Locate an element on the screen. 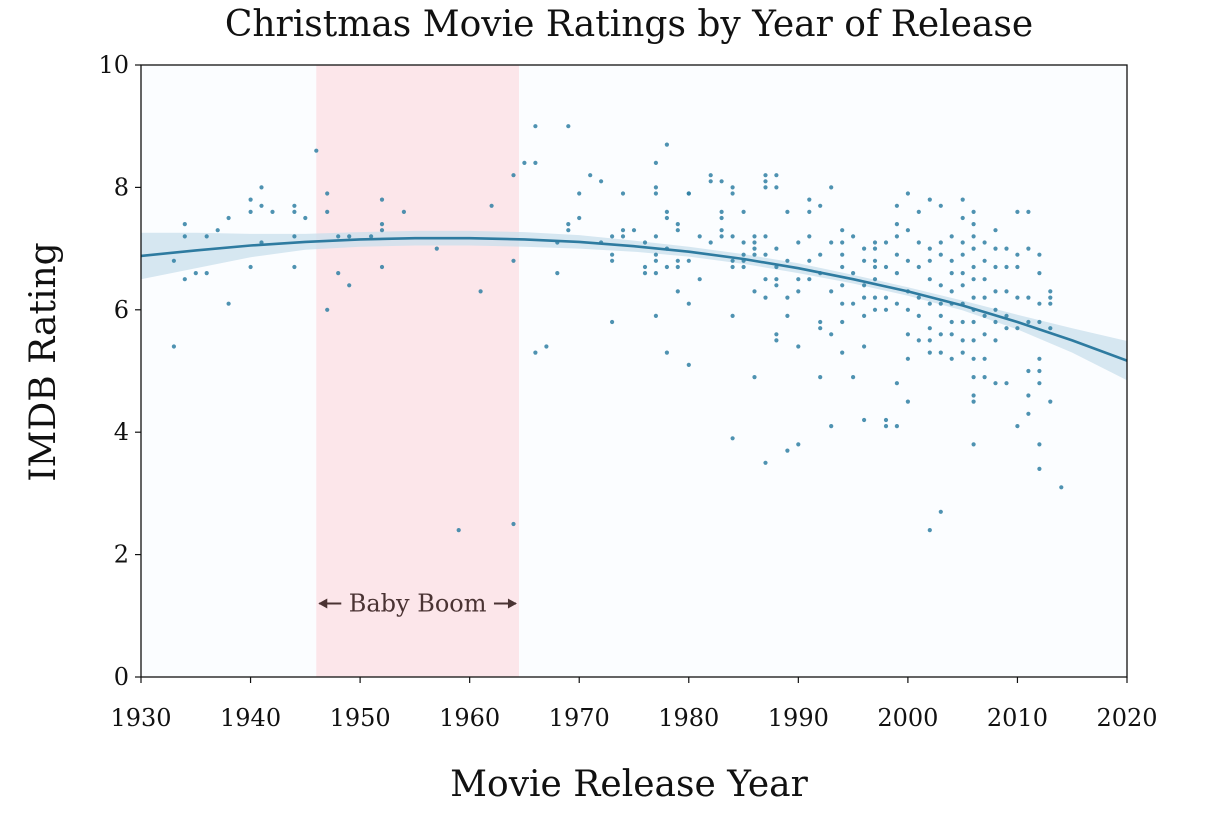  baby-boom-annotation: Baby Boom is located at coordinates (417, 604).